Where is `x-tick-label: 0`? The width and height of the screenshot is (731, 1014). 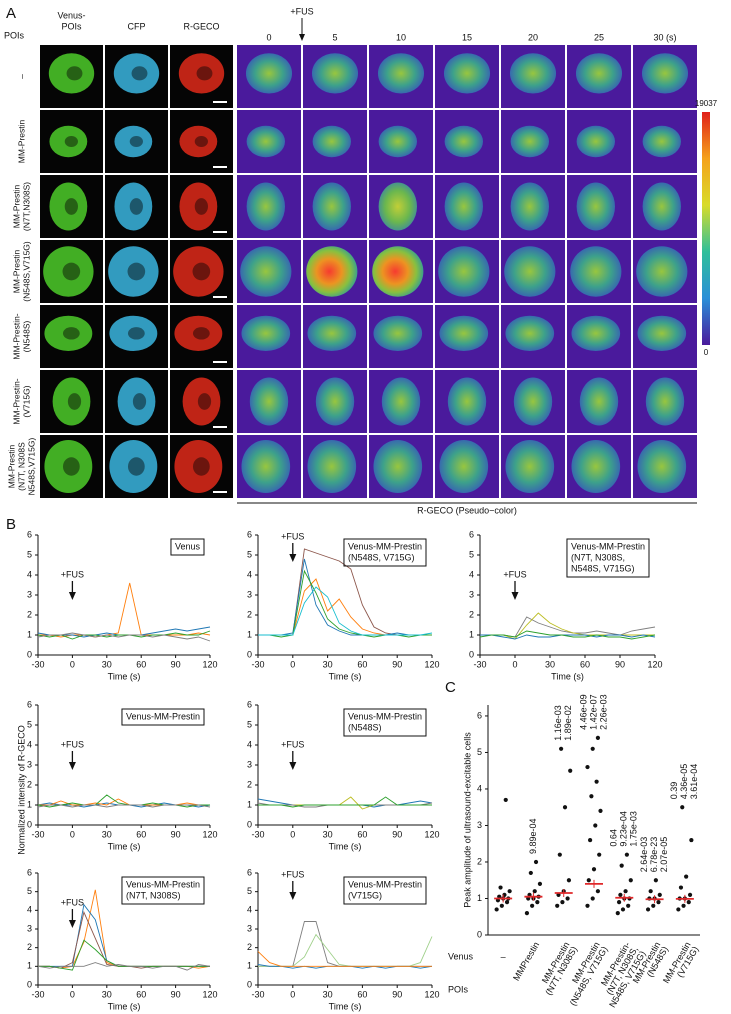
x-tick-label: 0 is located at coordinates (292, 664).